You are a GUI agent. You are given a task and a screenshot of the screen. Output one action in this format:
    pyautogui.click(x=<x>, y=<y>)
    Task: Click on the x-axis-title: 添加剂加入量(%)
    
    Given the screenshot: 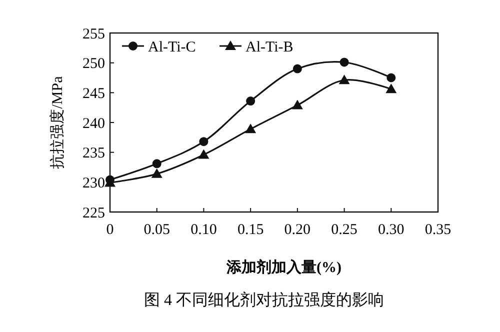 What is the action you would take?
    pyautogui.click(x=284, y=267)
    